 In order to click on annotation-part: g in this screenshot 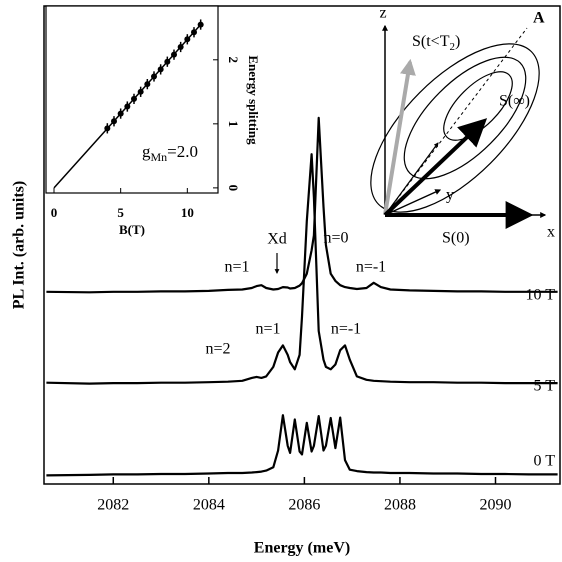, I will do `click(146, 151)`.